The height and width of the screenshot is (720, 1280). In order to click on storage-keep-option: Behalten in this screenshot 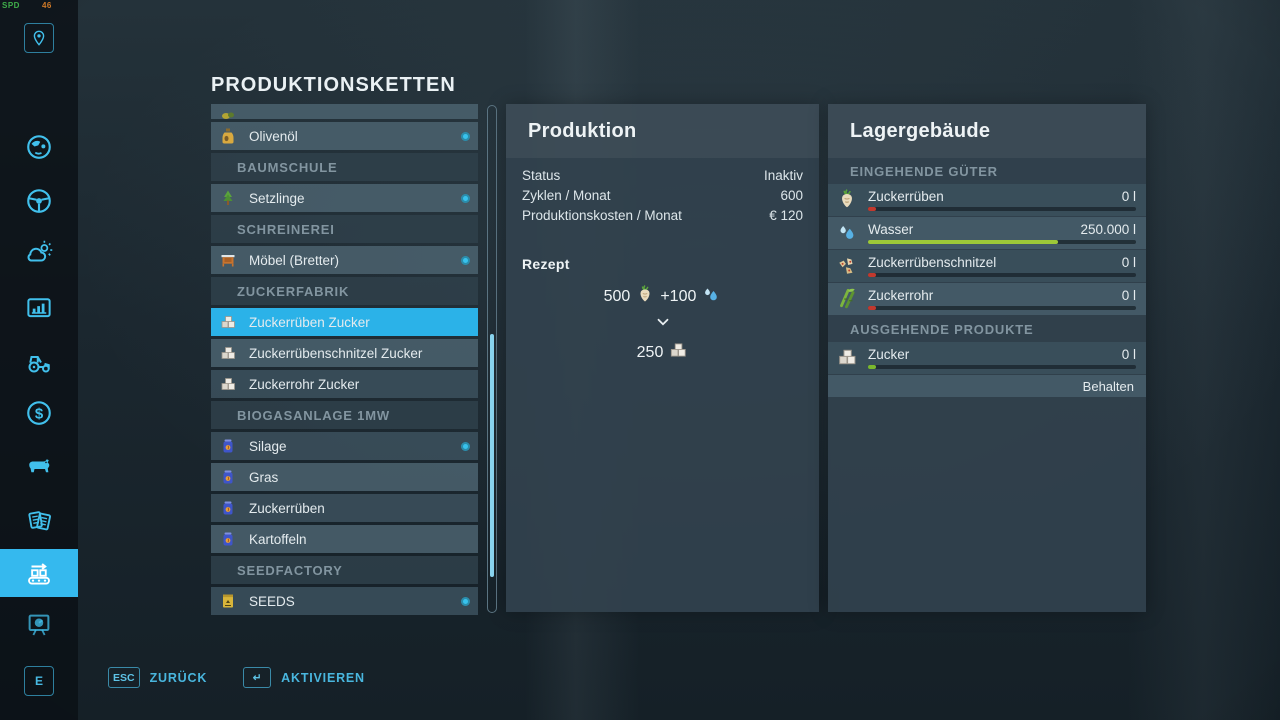, I will do `click(987, 386)`.